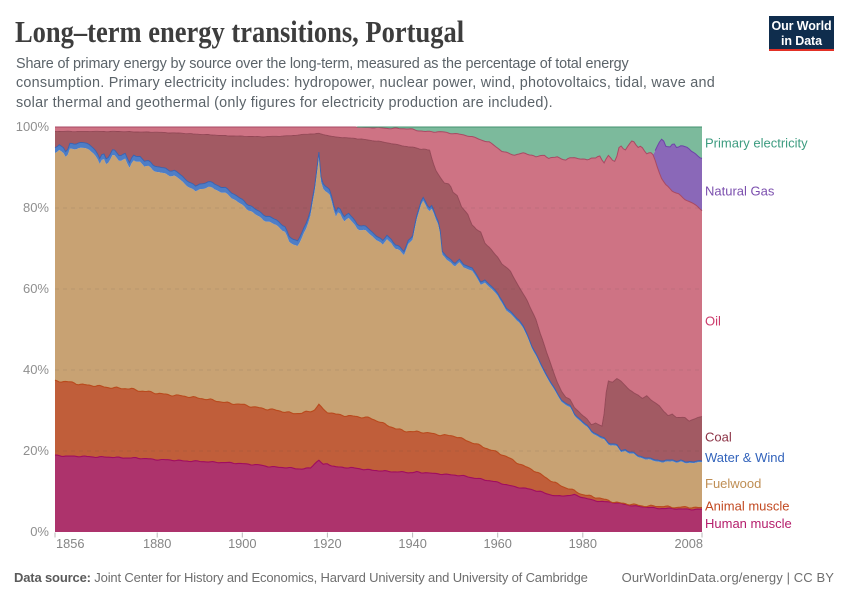 The width and height of the screenshot is (850, 600). I want to click on svg-text: 2008, so click(689, 543).